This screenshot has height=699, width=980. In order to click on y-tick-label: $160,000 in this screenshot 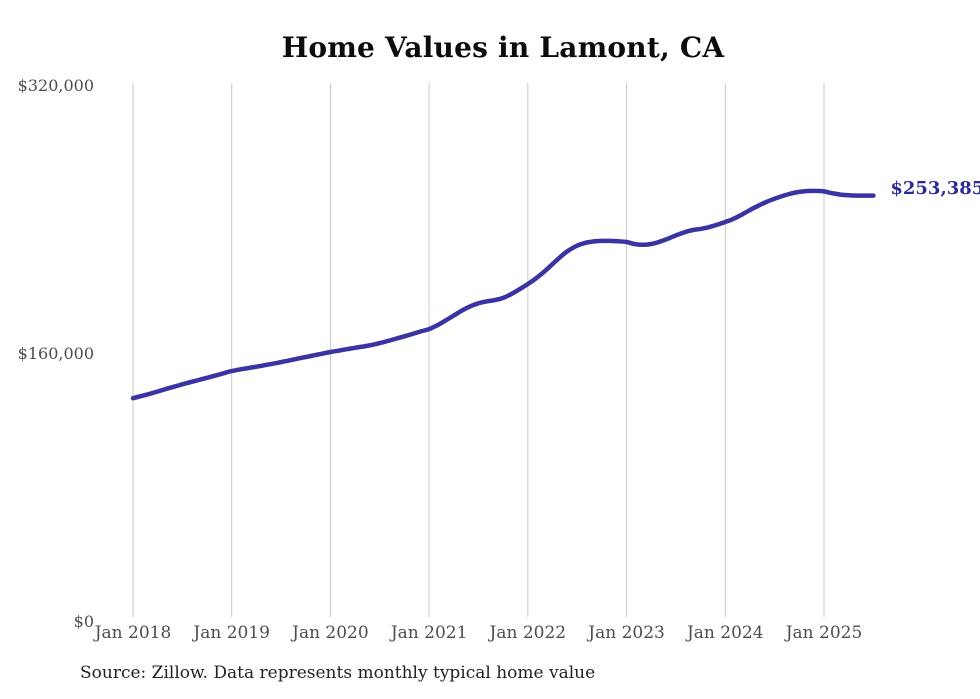, I will do `click(55, 353)`.